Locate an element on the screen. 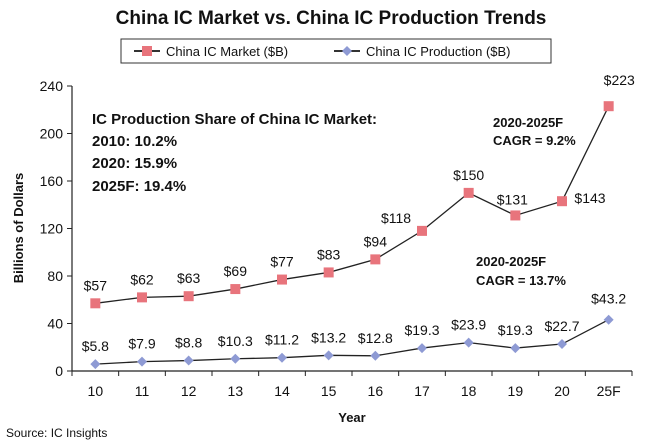 This screenshot has height=444, width=662. share-line-2025: 2025F: 19.4% is located at coordinates (139, 186).